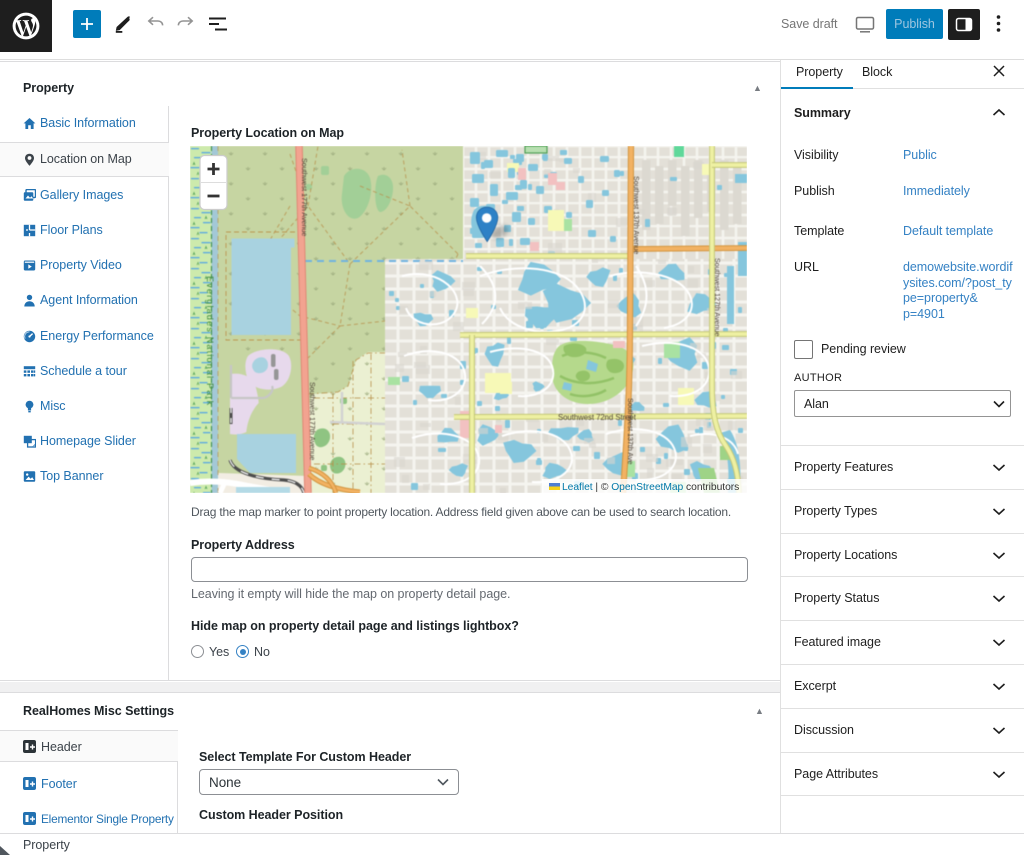 This screenshot has height=855, width=1024. I want to click on svg-text: Southwest 137th Avenue, so click(636, 215).